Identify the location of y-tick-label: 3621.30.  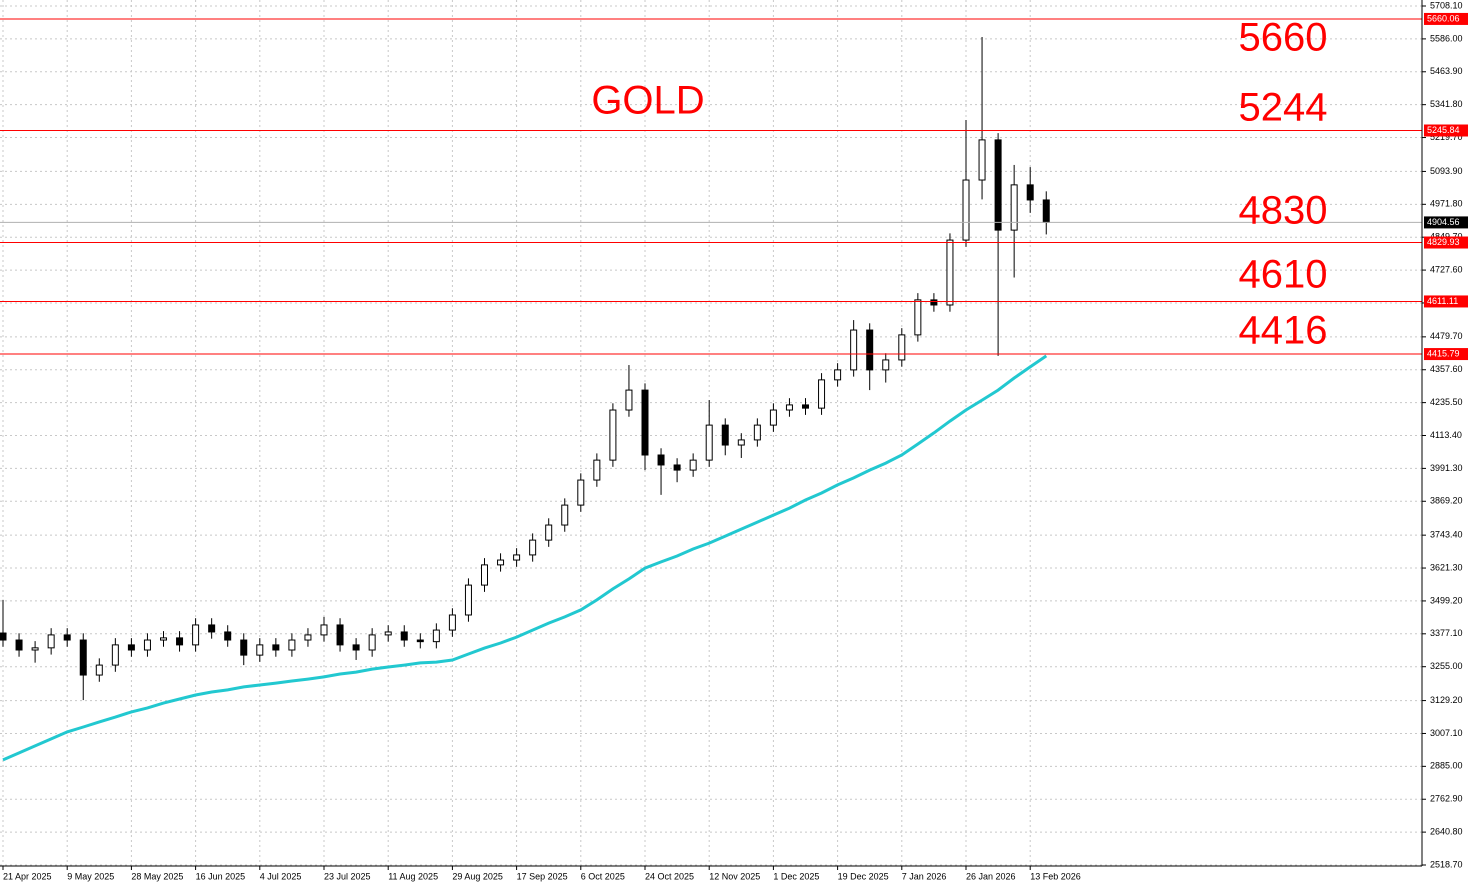
(1446, 567).